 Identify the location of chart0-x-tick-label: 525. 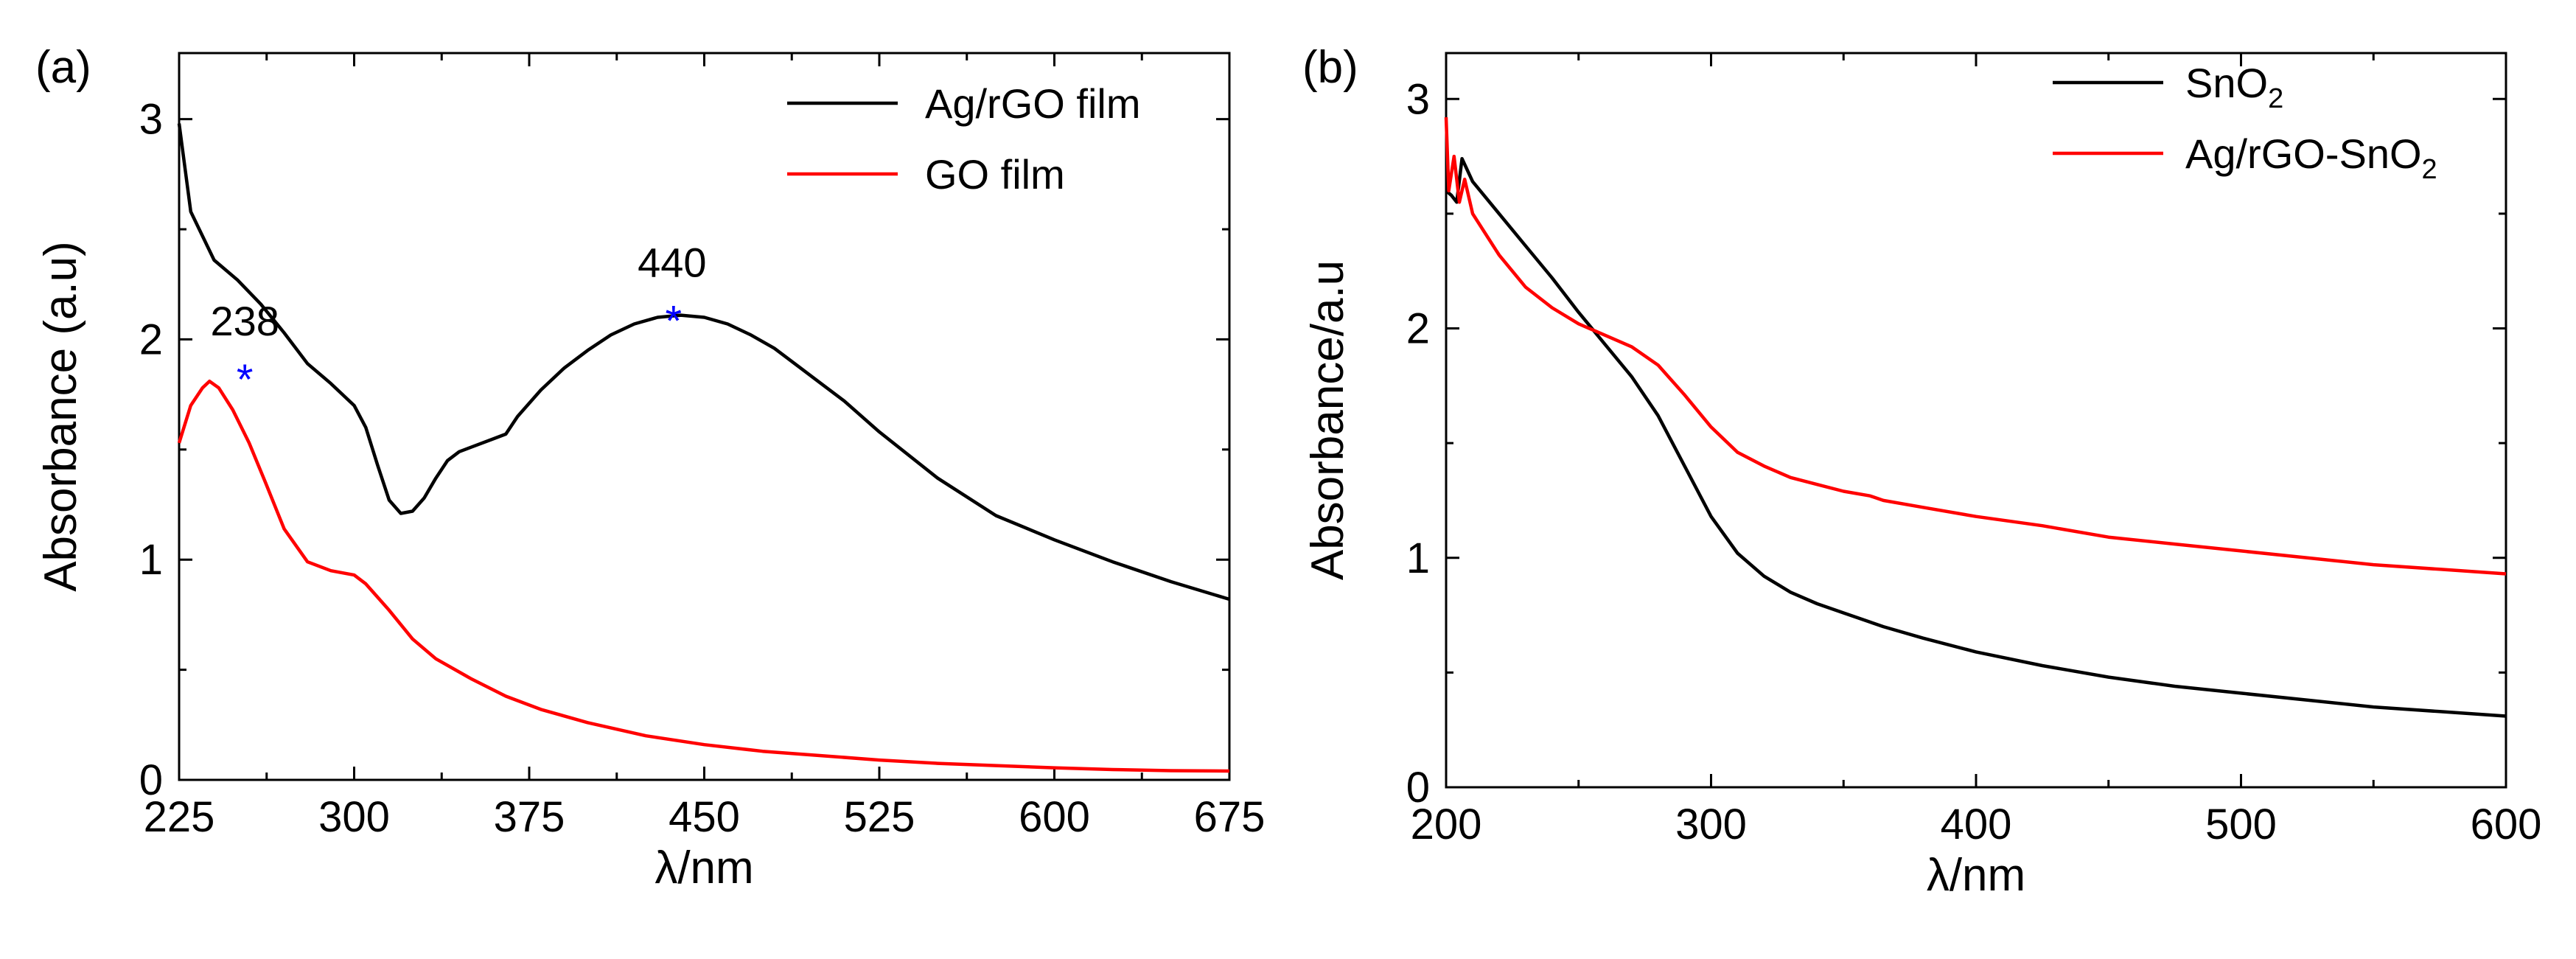
(879, 817).